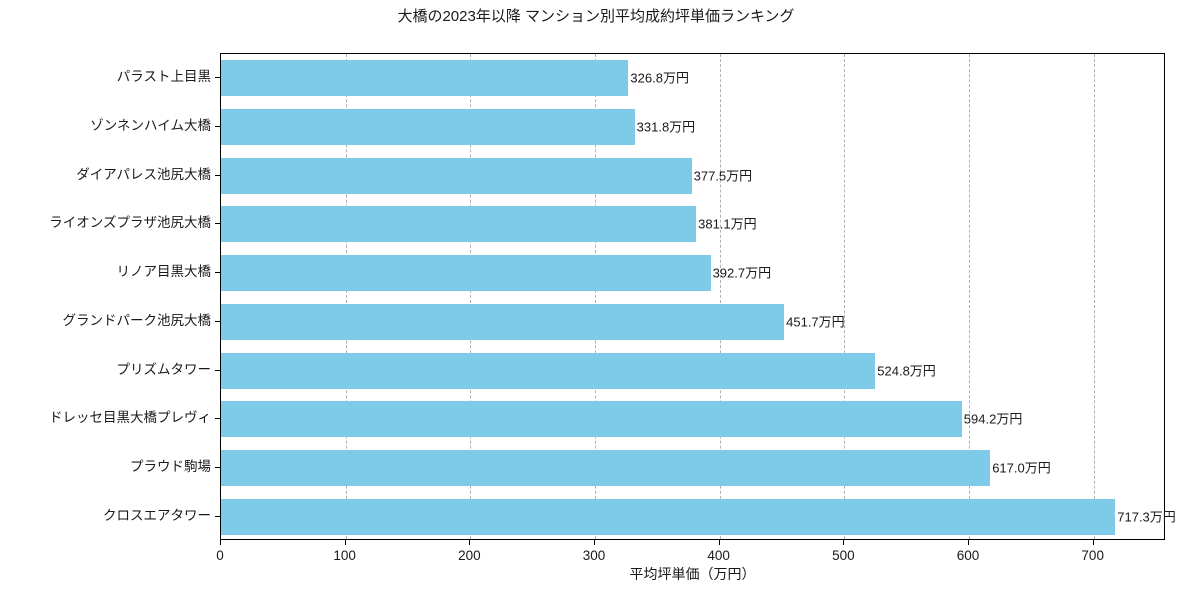  Describe the element at coordinates (130, 223) in the screenshot. I see `y-tick-label: ライオンズプラザ池尻大橋` at that location.